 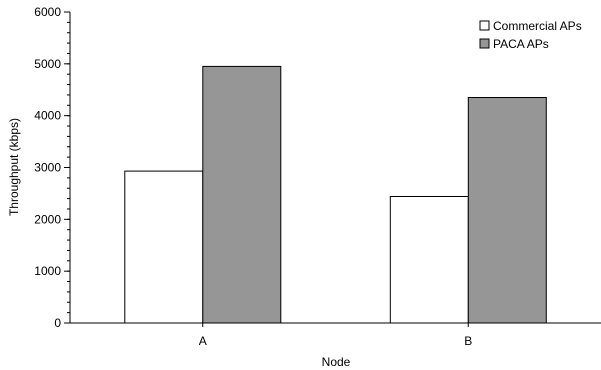 What do you see at coordinates (530, 35) in the screenshot?
I see `legend: Commercial APs PACA APs` at bounding box center [530, 35].